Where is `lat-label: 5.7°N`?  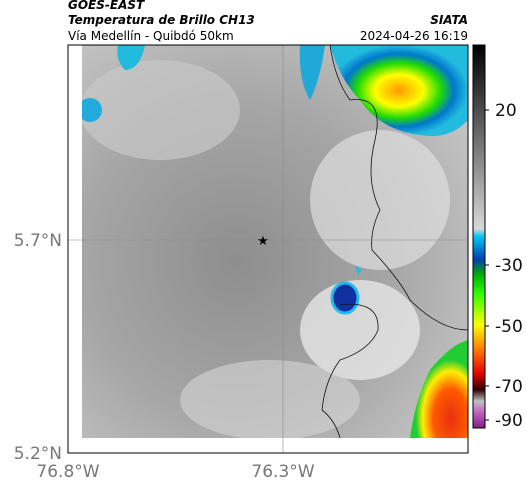 lat-label: 5.7°N is located at coordinates (38, 241).